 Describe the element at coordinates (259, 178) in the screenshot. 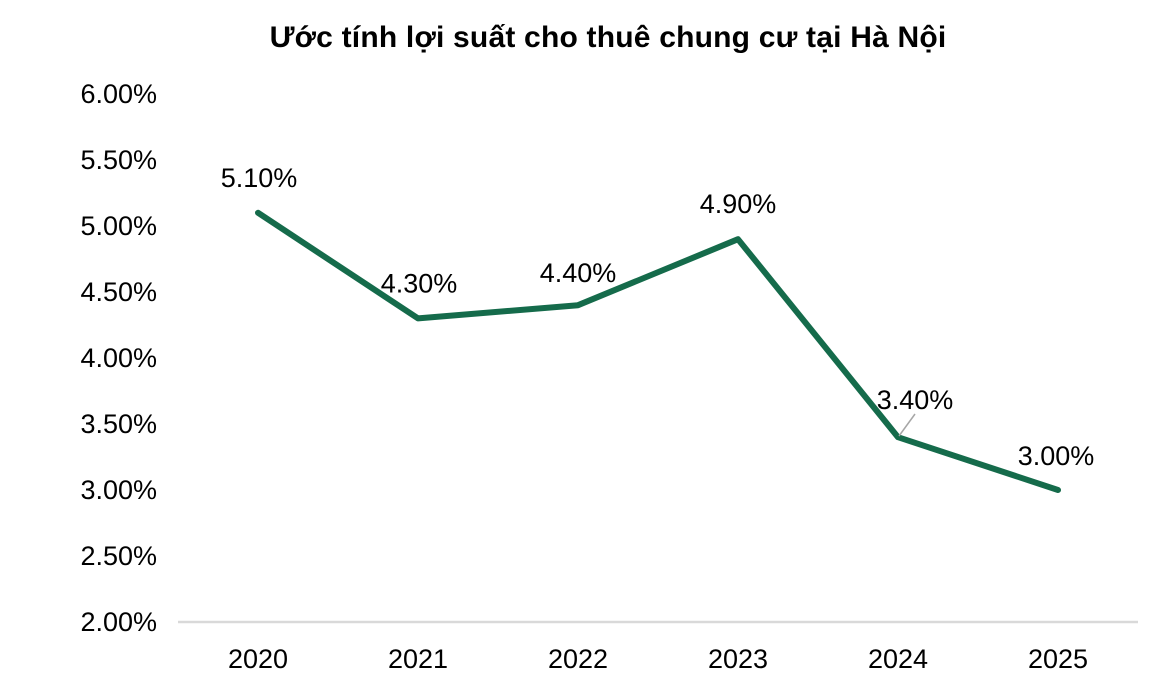

I see `data-point-label: 5.10%` at that location.